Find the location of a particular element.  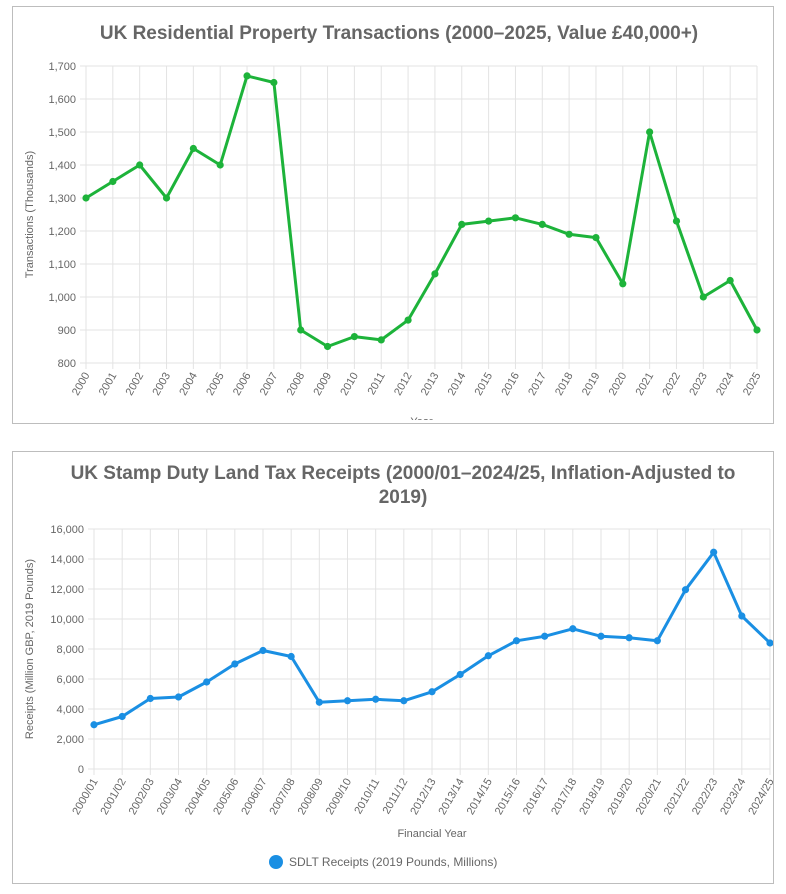

y-tick-label: 0 is located at coordinates (81, 770).